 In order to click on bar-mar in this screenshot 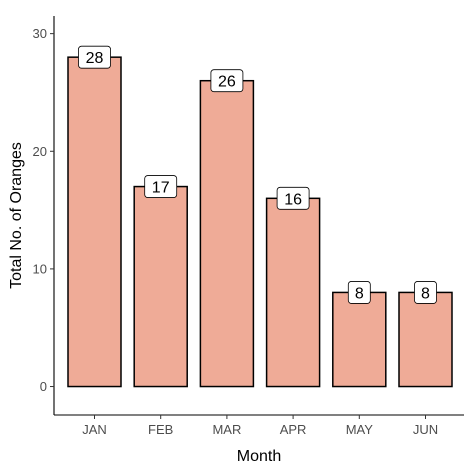, I will do `click(227, 233)`.